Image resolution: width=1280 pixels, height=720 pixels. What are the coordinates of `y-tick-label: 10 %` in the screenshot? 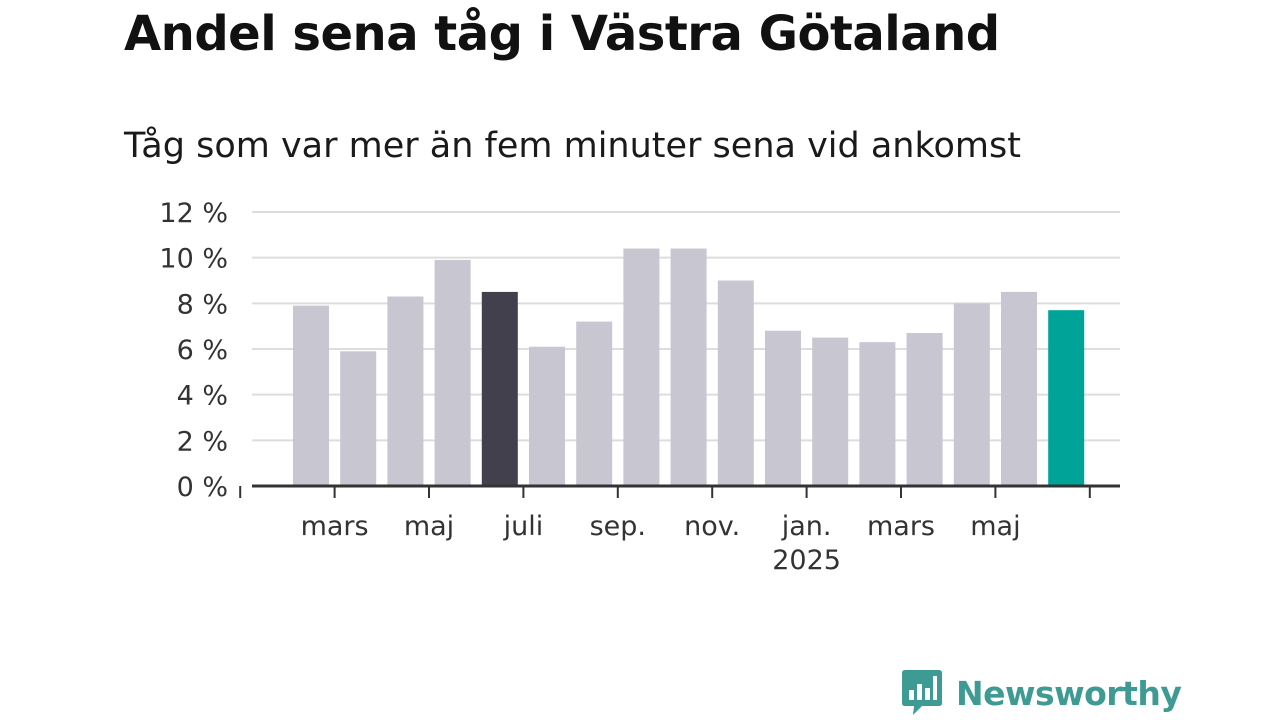 It's located at (193, 259).